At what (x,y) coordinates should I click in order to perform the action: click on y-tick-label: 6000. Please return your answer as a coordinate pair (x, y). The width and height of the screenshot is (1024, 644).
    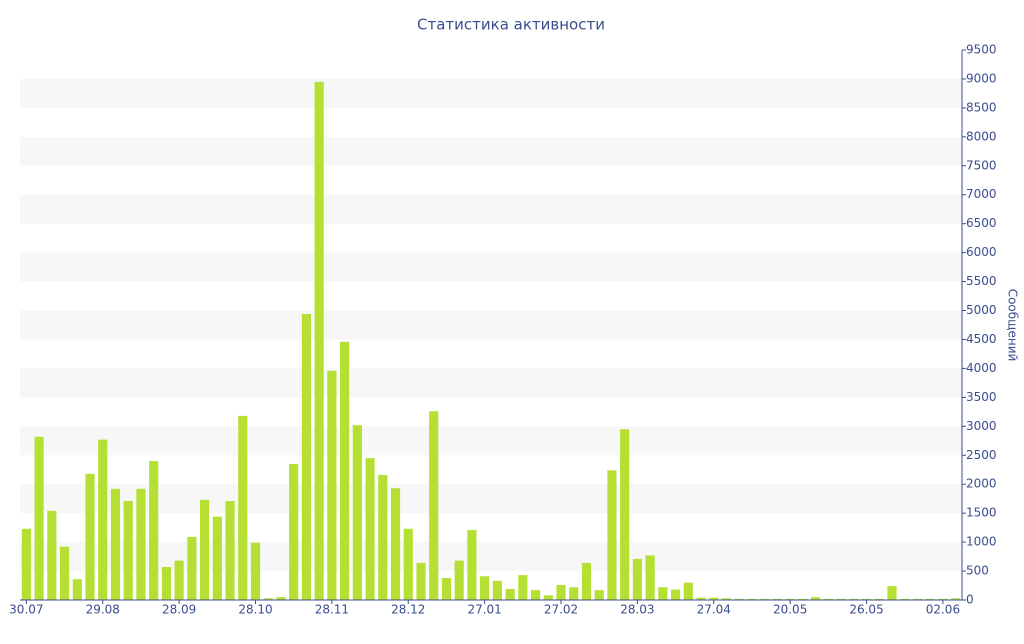
    Looking at the image, I should click on (981, 252).